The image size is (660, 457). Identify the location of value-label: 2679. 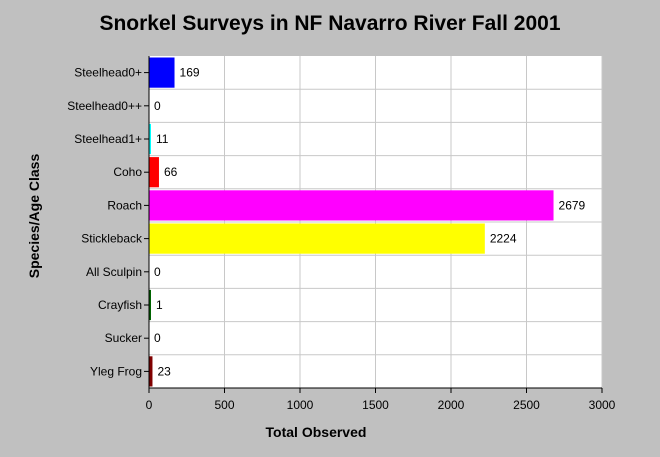
(572, 205).